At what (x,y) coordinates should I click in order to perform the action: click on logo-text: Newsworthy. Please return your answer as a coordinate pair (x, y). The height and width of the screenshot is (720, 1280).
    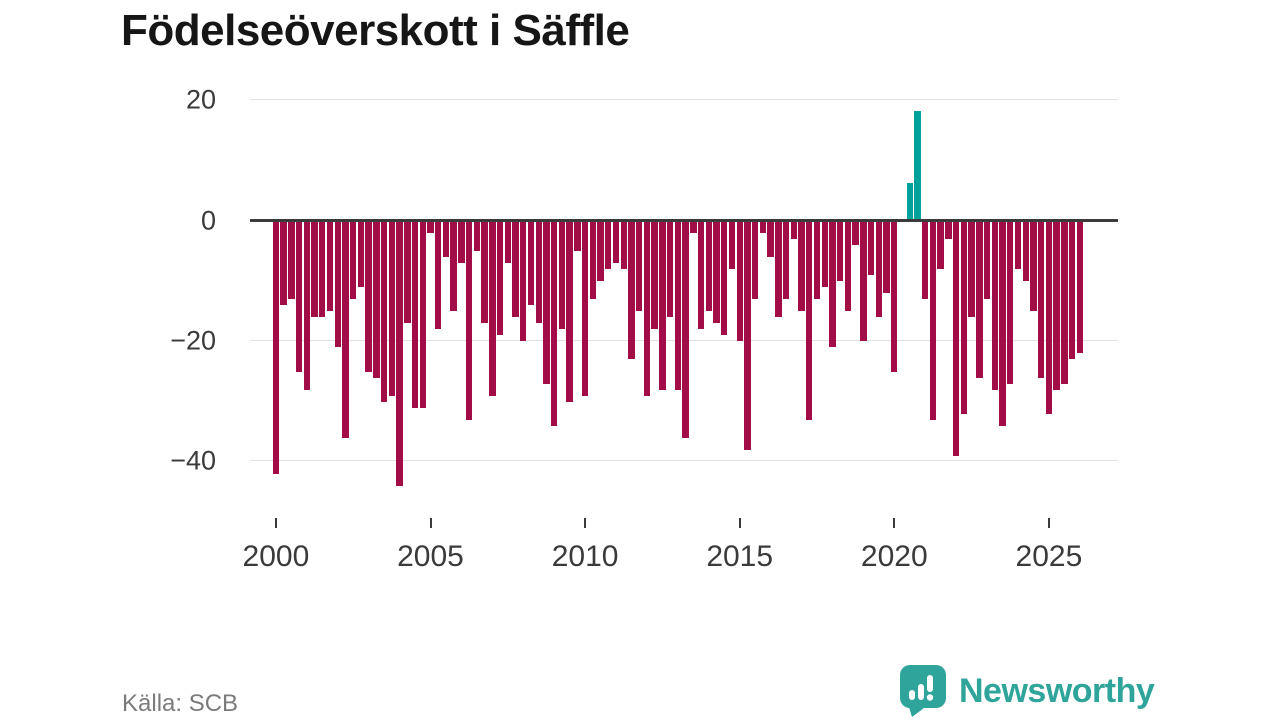
    Looking at the image, I should click on (1057, 690).